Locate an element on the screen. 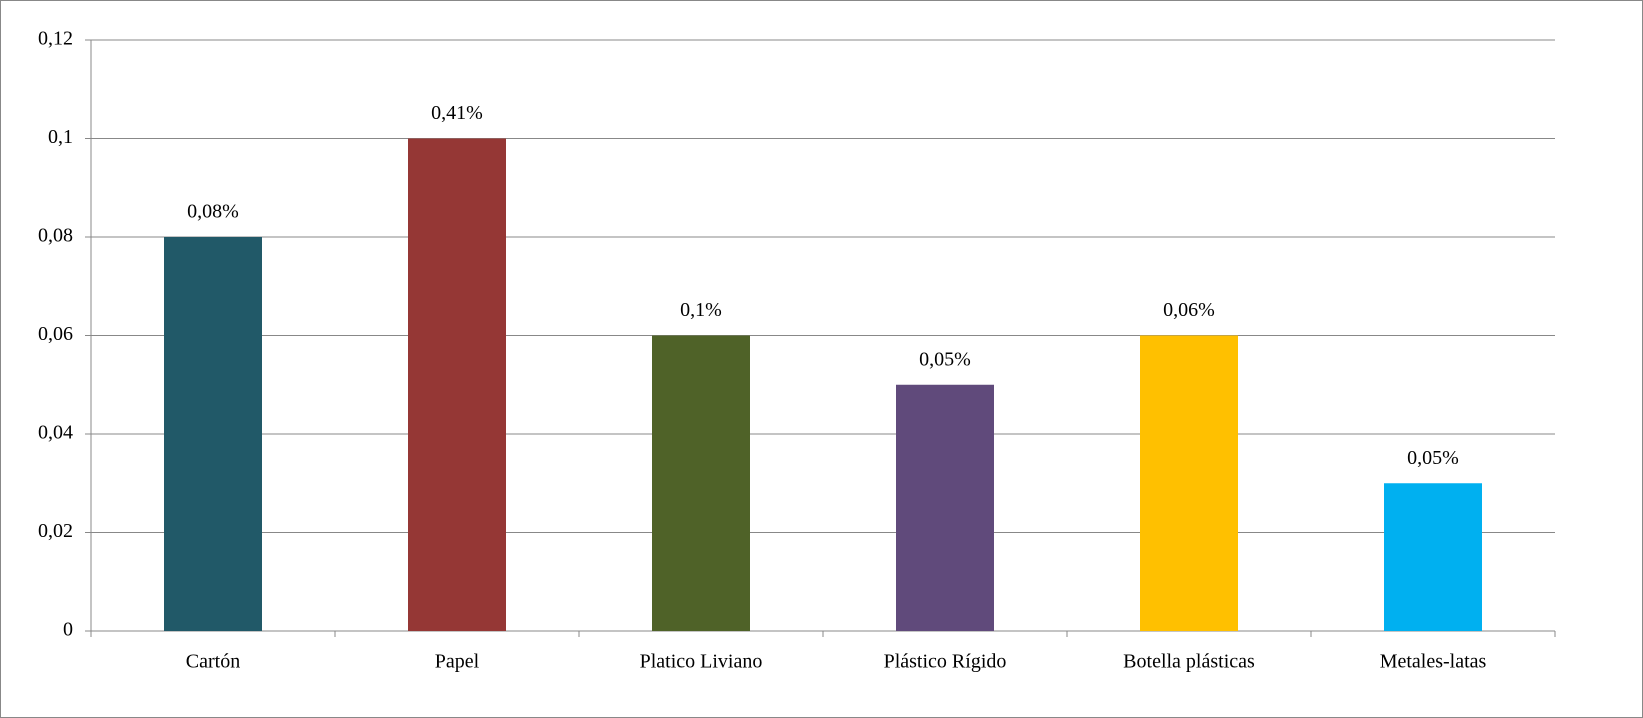  x-tick-label: Platico Liviano is located at coordinates (701, 662).